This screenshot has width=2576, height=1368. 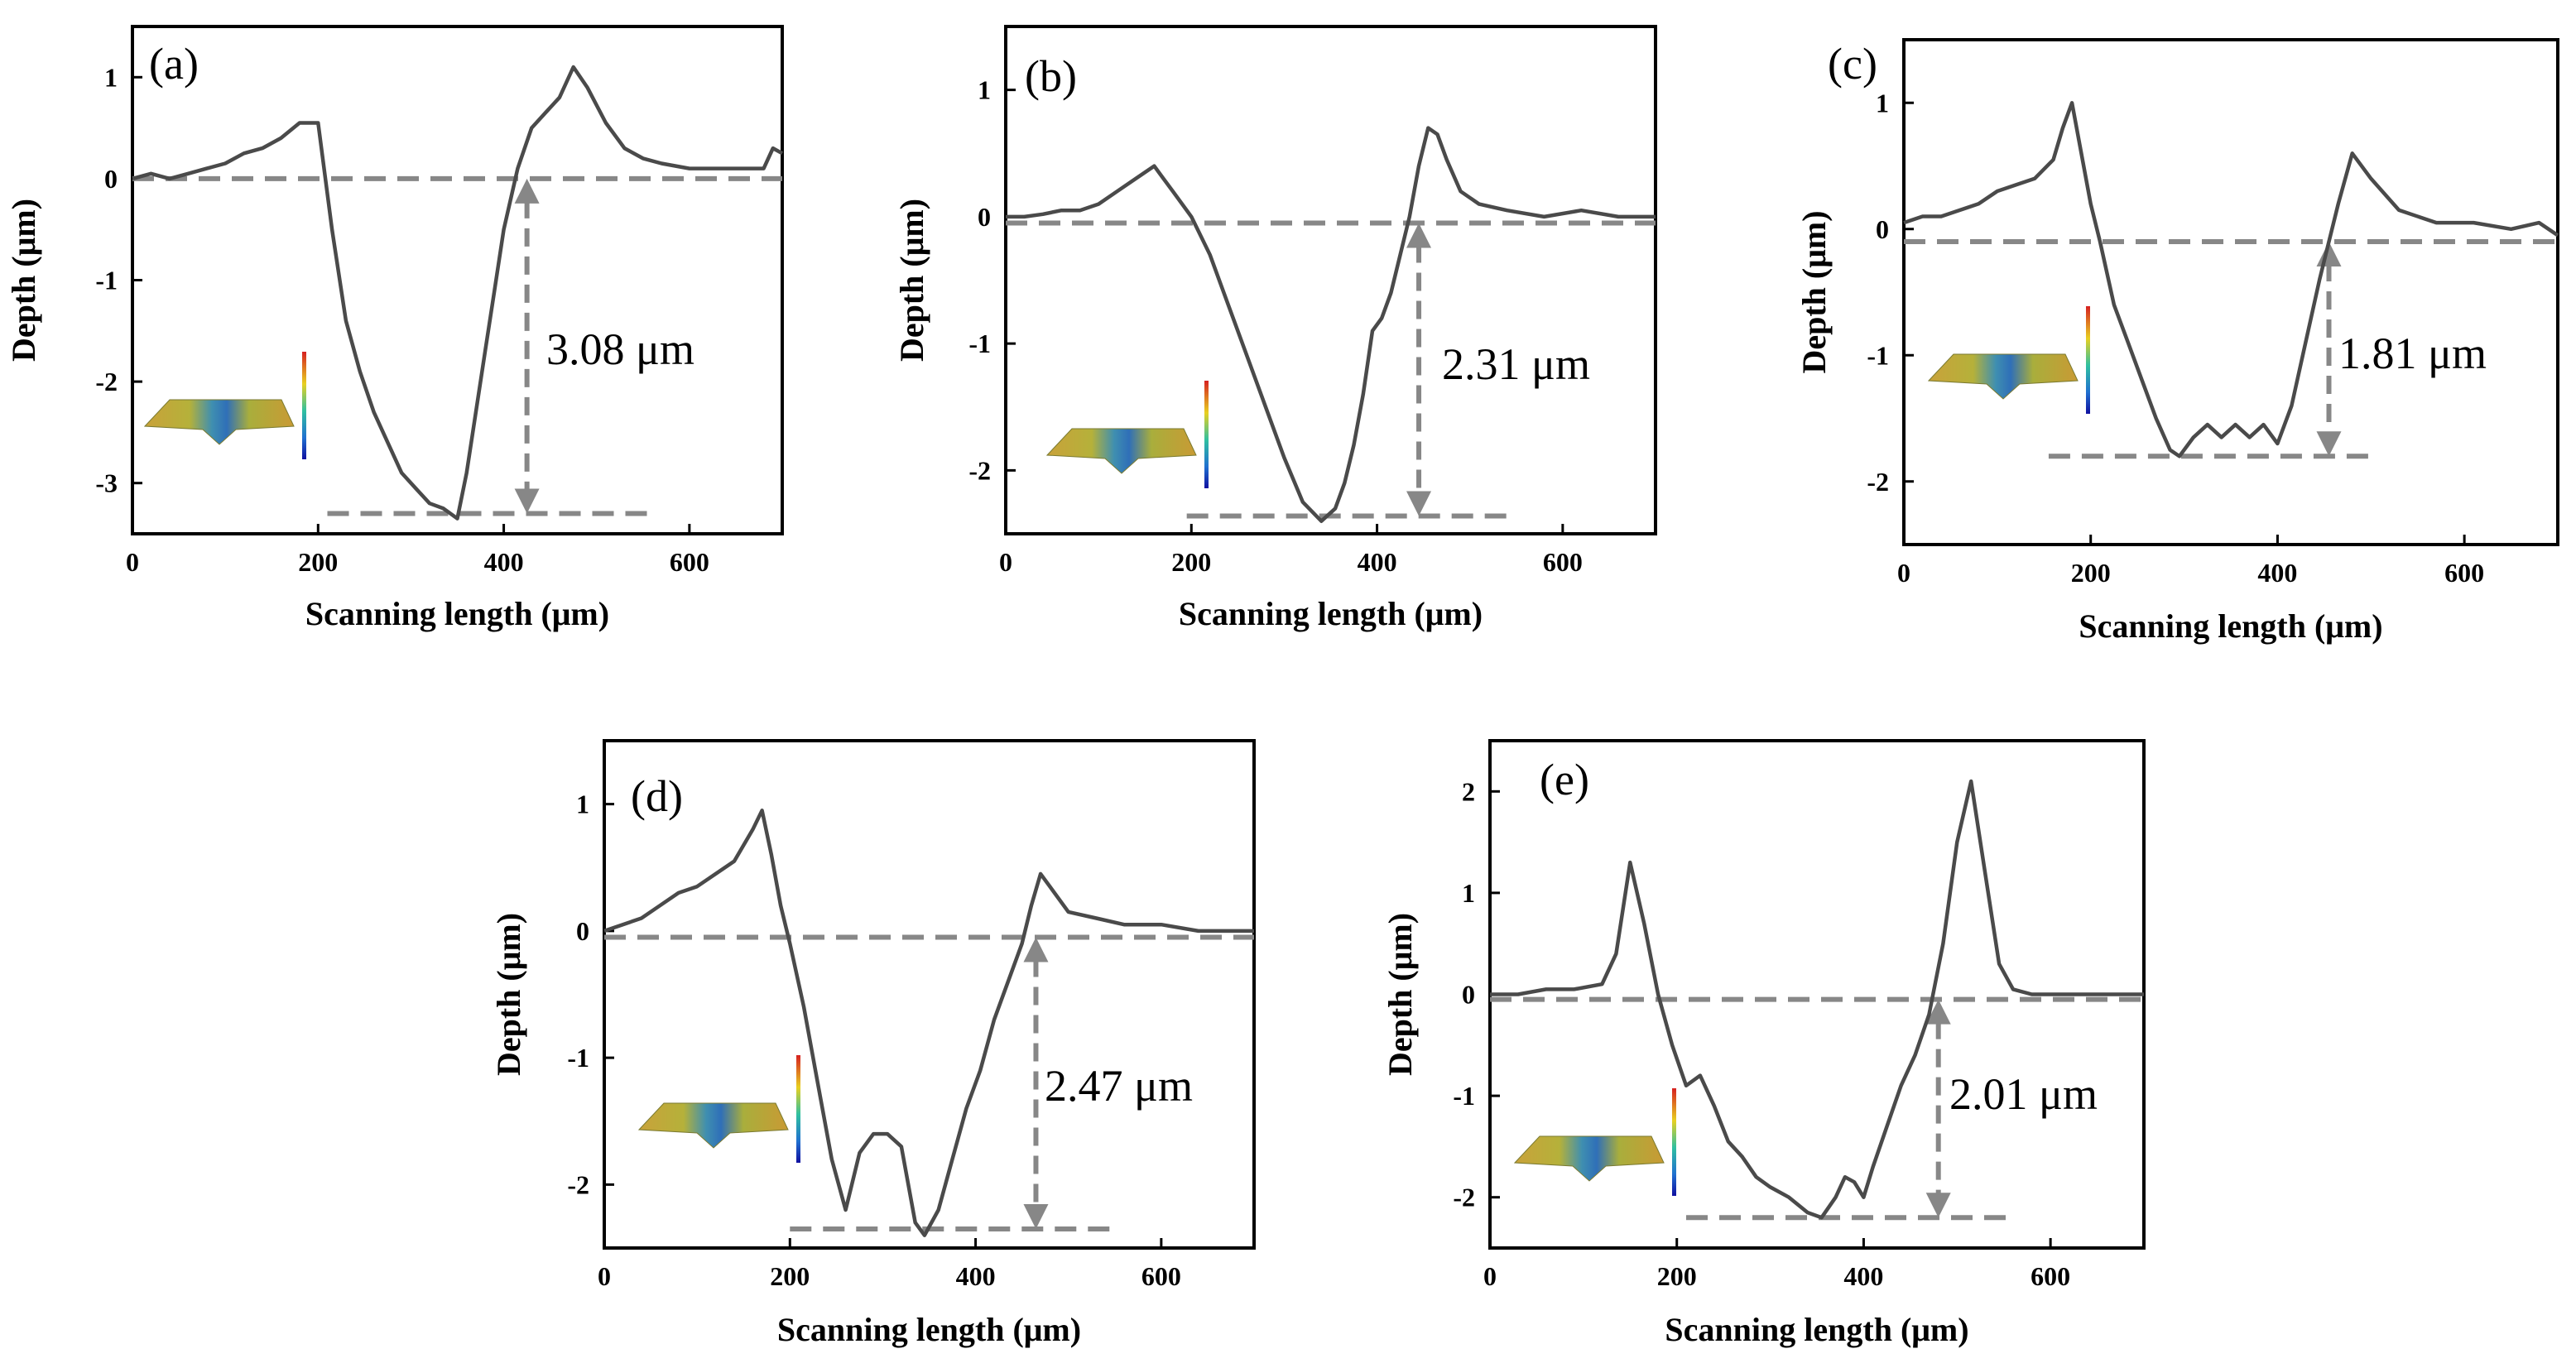 What do you see at coordinates (1468, 791) in the screenshot?
I see `y-tick-label: 2` at bounding box center [1468, 791].